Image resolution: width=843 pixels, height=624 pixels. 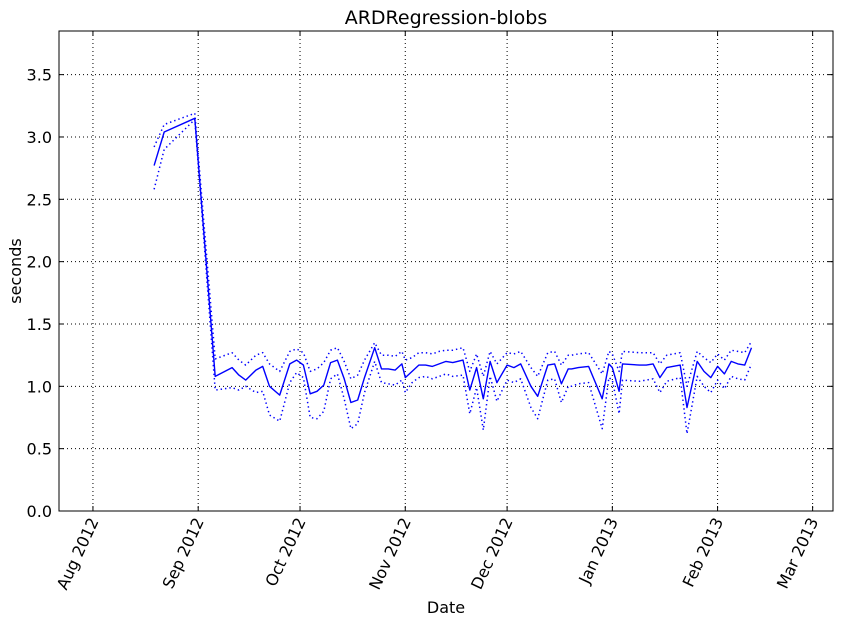 What do you see at coordinates (39, 324) in the screenshot?
I see `y-tick-label: 1.5` at bounding box center [39, 324].